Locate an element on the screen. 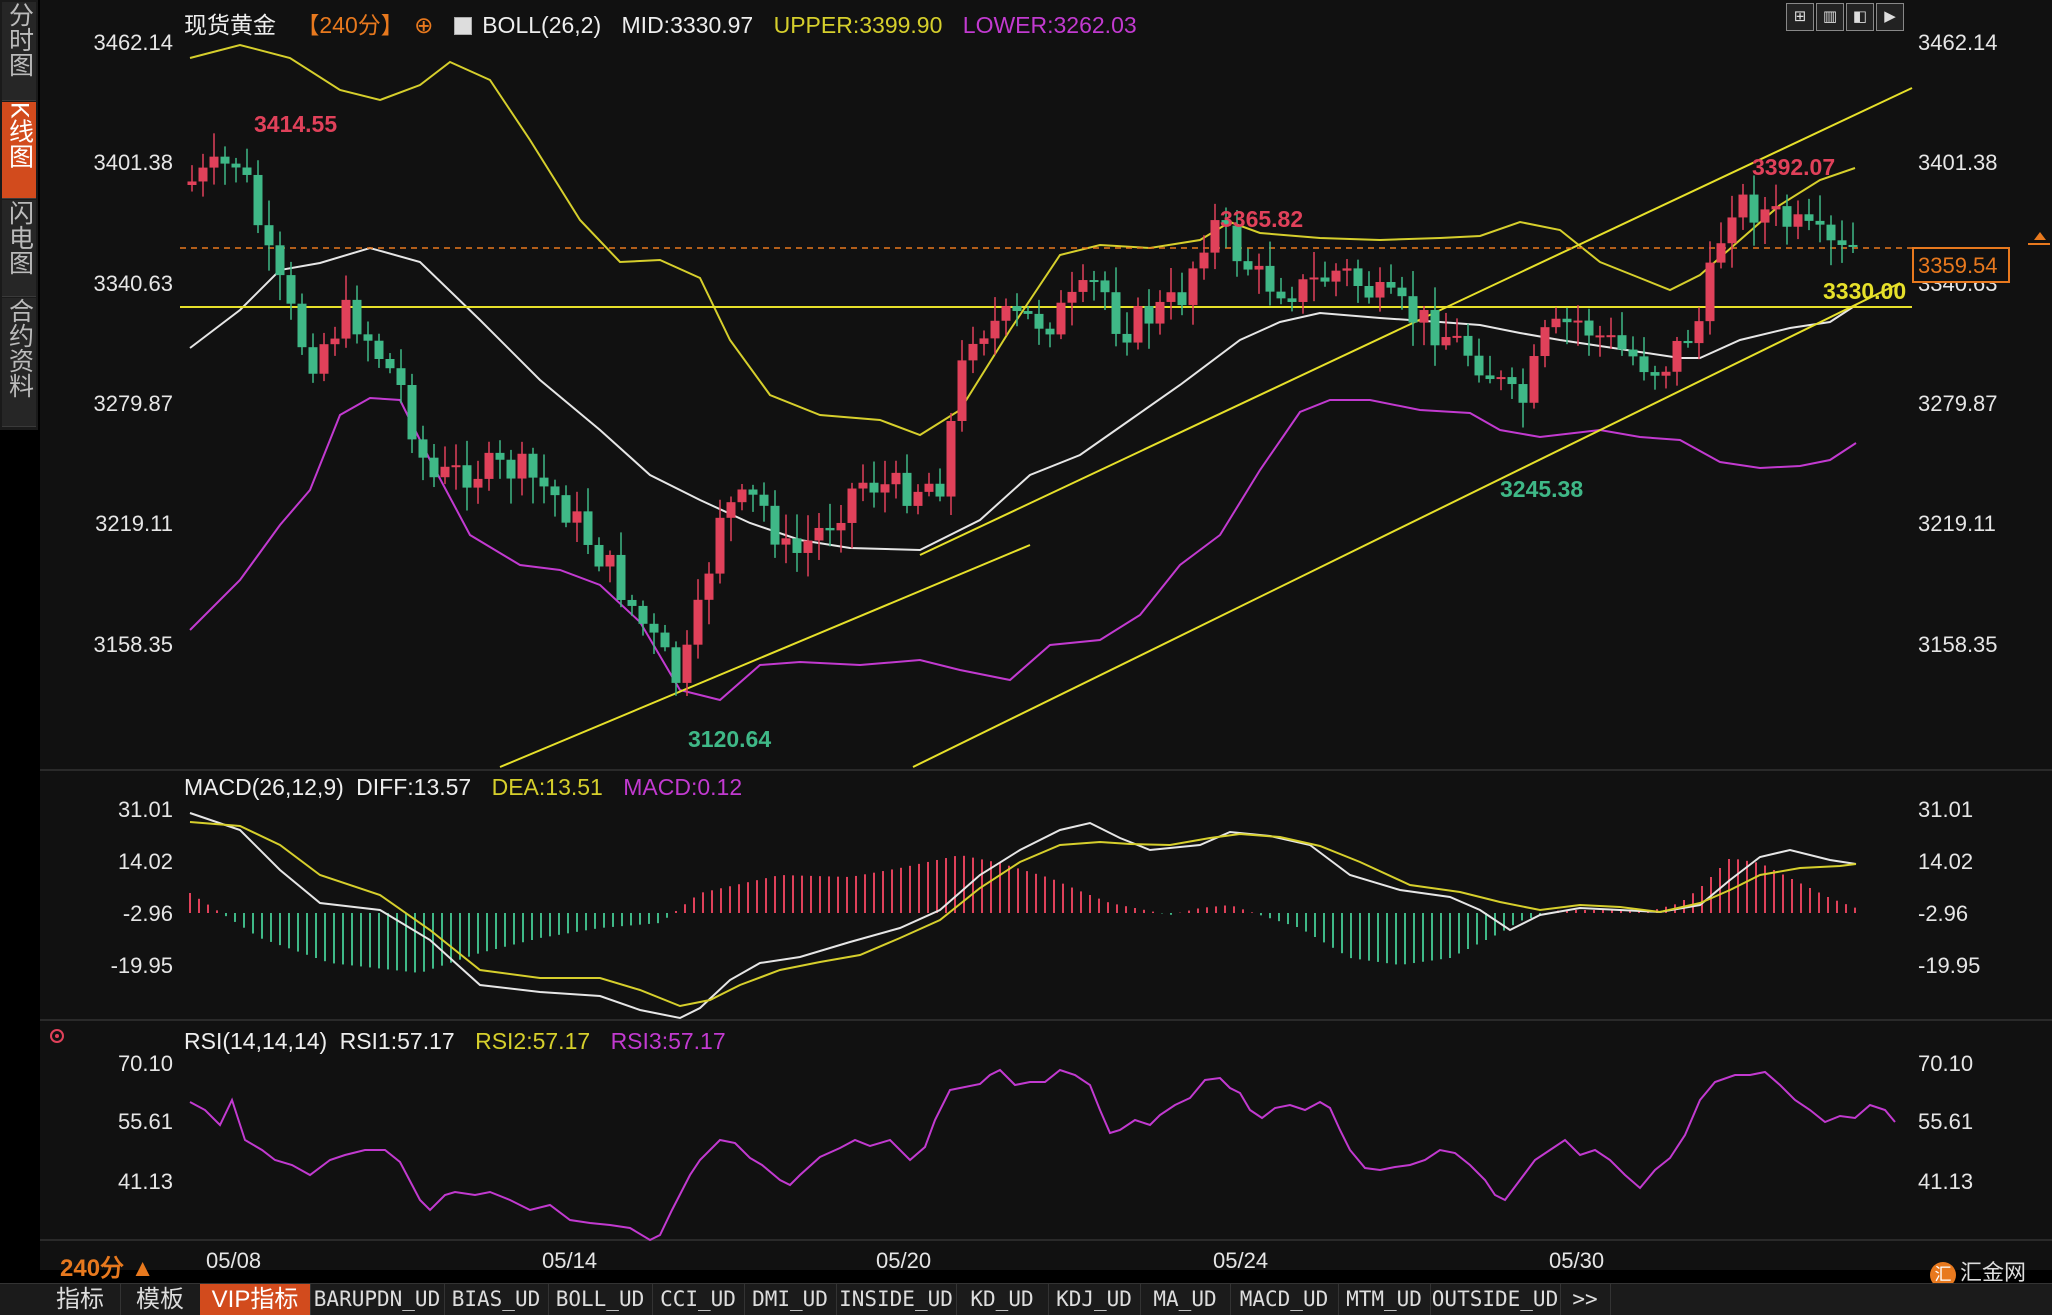  price-tick-right: 3279.87 is located at coordinates (1958, 403).